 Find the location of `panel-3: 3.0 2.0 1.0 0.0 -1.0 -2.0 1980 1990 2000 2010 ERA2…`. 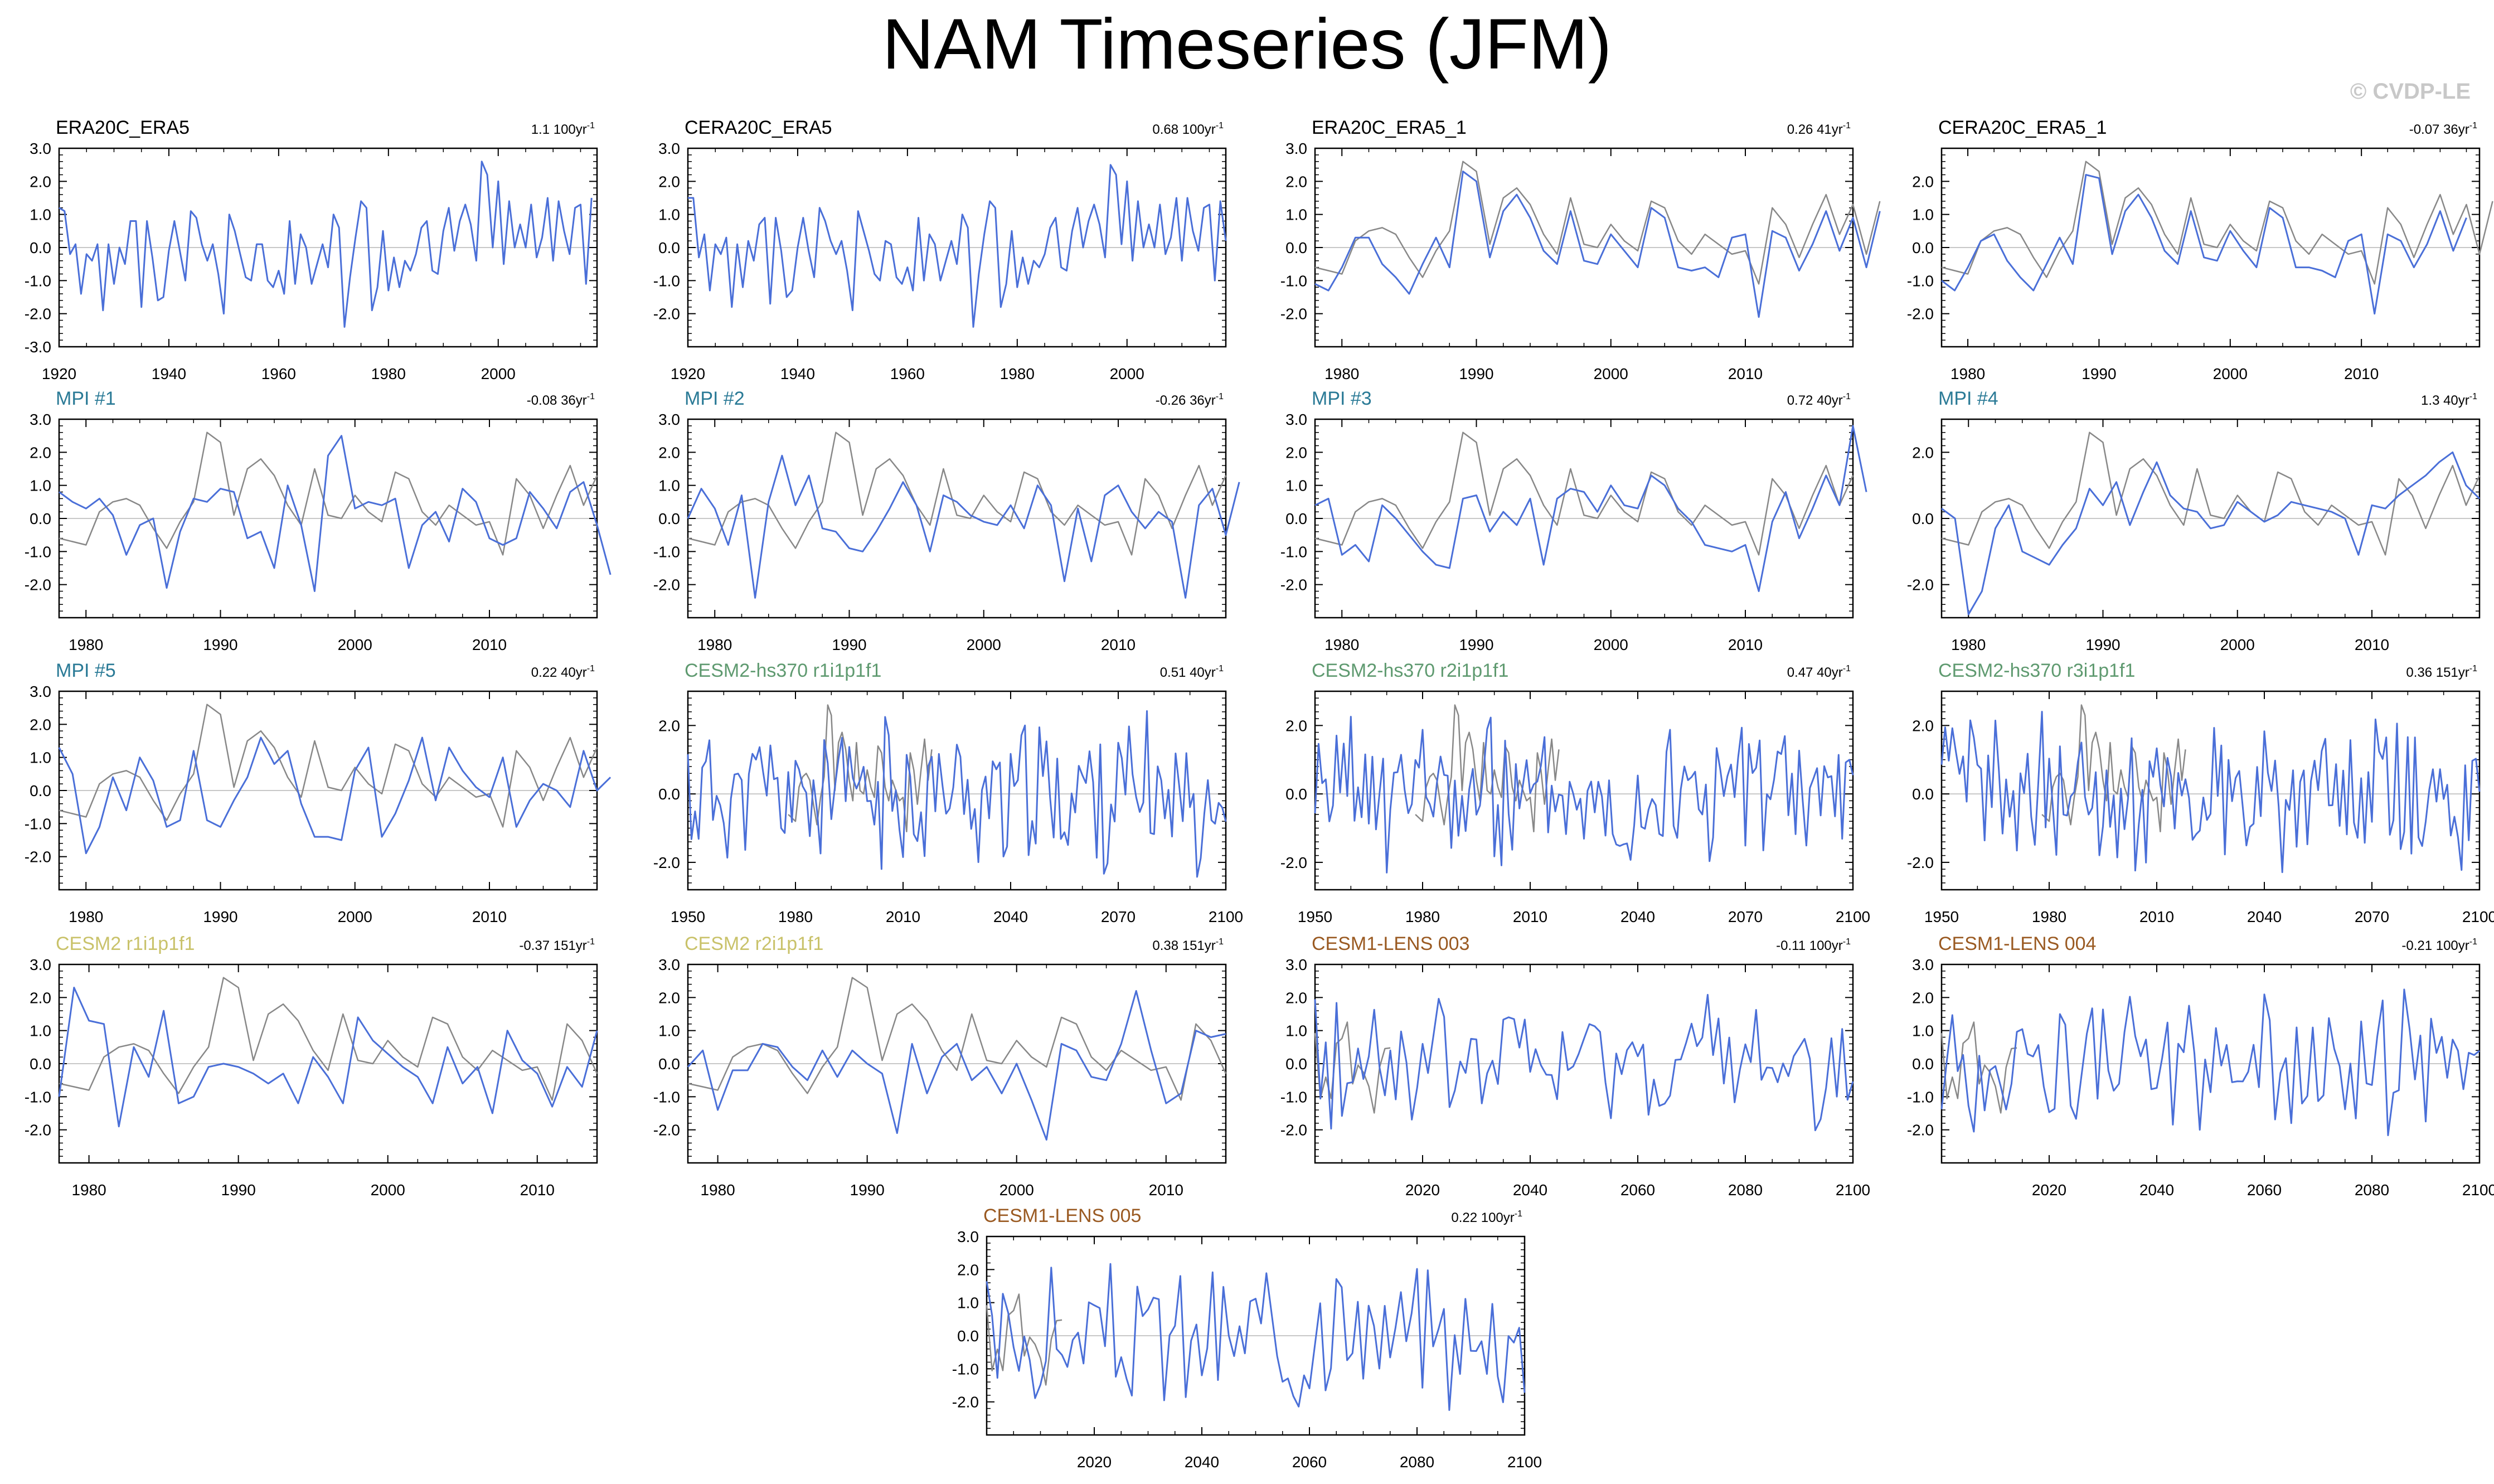

panel-3: 3.0 2.0 1.0 0.0 -1.0 -2.0 1980 1990 2000 2010 ERA2… is located at coordinates (1580, 249).